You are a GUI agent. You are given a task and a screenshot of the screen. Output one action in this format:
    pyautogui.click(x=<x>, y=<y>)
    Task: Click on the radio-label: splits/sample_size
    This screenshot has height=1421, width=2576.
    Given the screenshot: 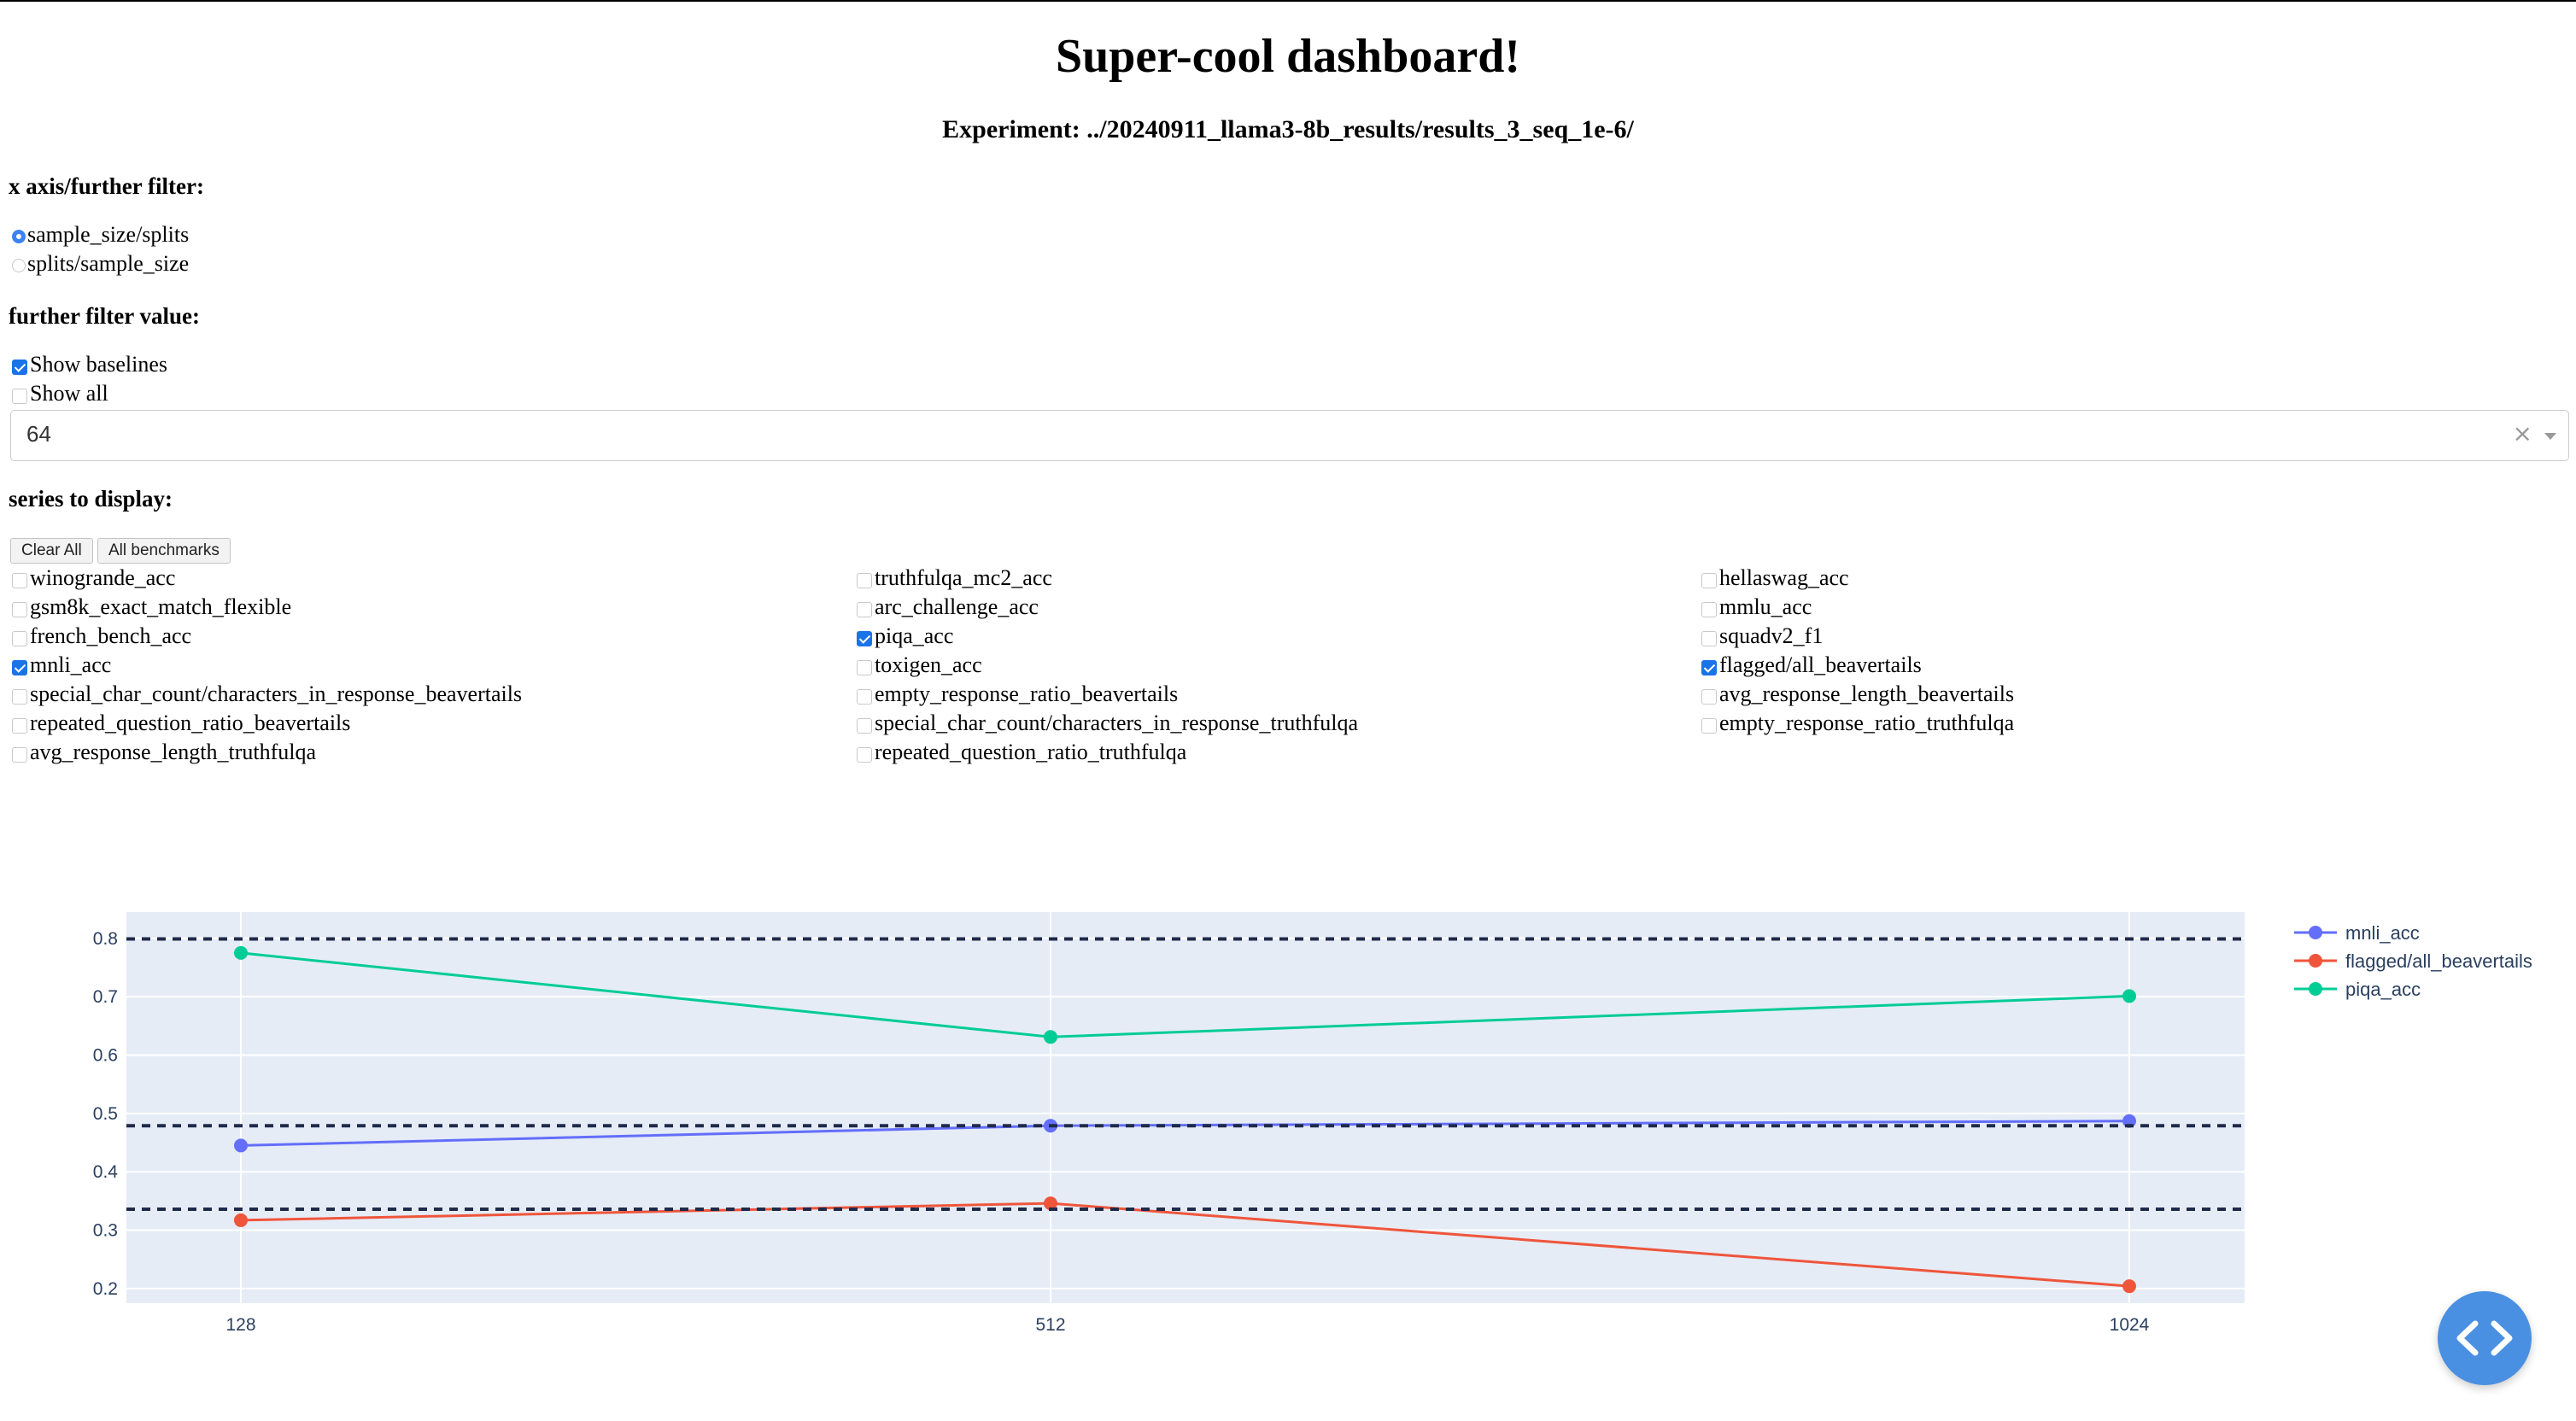 What is the action you would take?
    pyautogui.click(x=108, y=263)
    